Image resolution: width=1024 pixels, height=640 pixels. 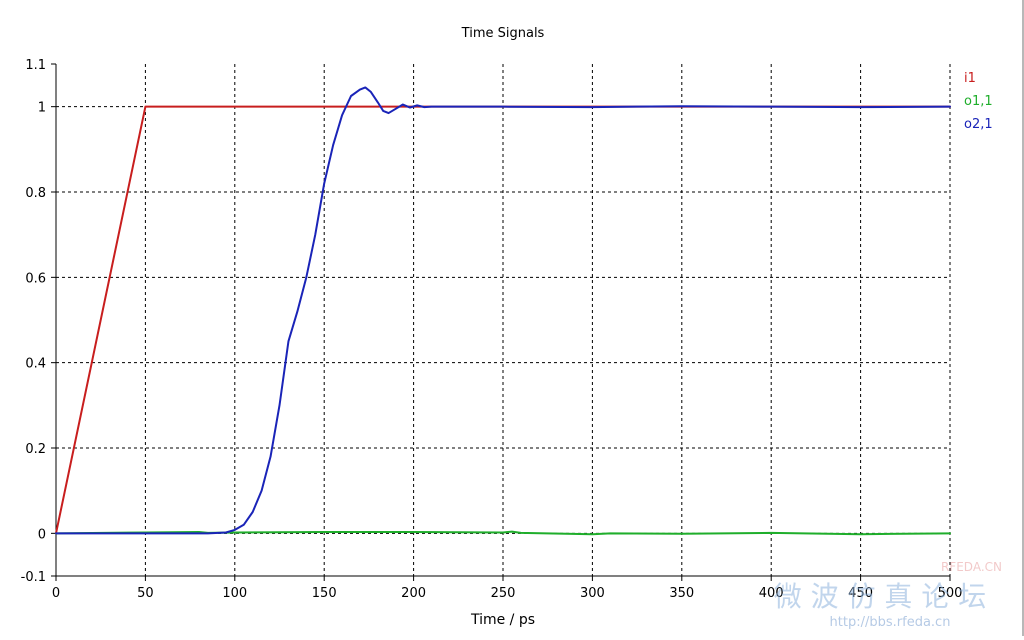 What do you see at coordinates (503, 593) in the screenshot?
I see `x-tick-label: 250` at bounding box center [503, 593].